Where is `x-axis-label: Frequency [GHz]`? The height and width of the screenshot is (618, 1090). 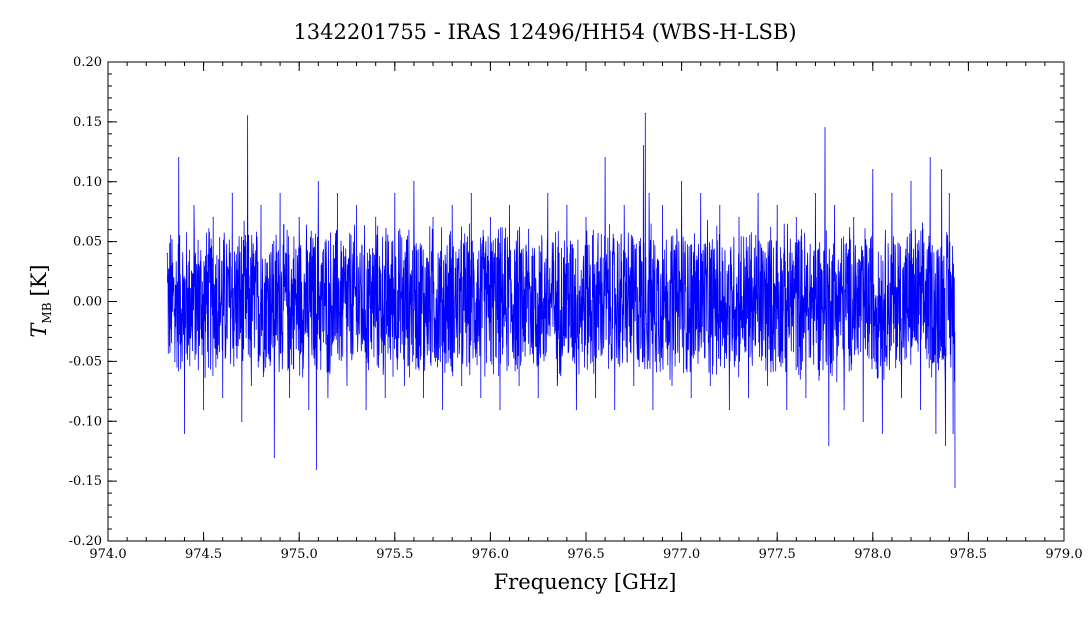 x-axis-label: Frequency [GHz] is located at coordinates (585, 582).